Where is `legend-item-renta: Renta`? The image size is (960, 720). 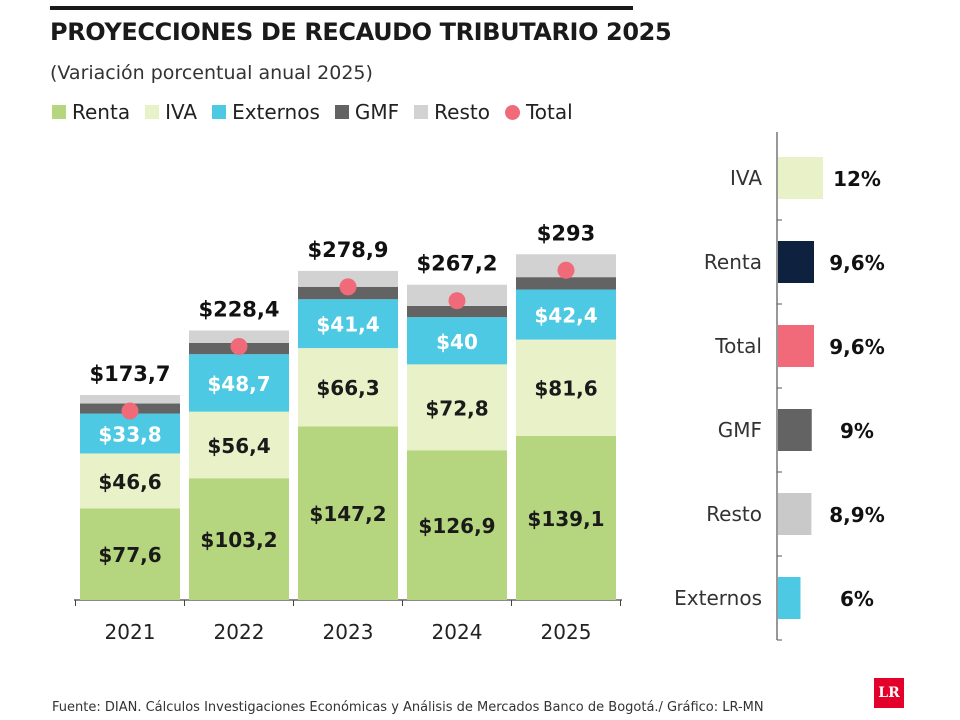 legend-item-renta: Renta is located at coordinates (91, 112).